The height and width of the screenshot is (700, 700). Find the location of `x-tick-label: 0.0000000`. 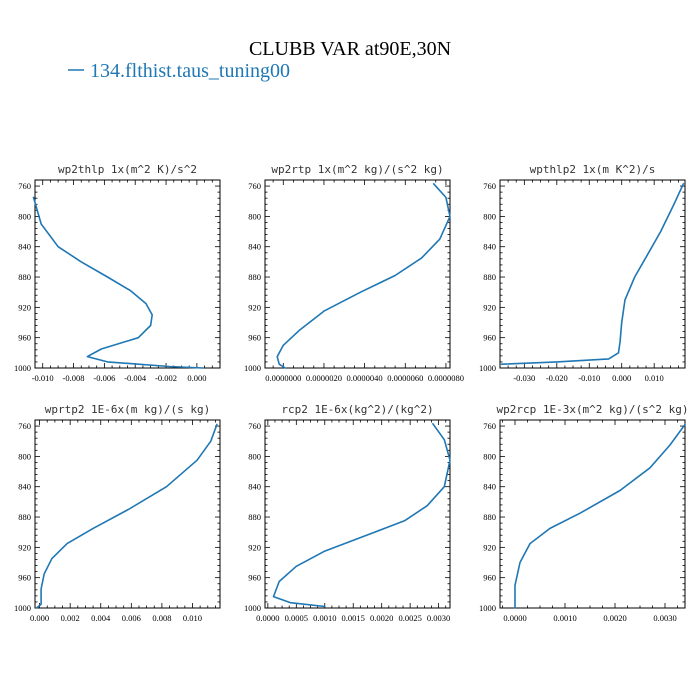

x-tick-label: 0.0000000 is located at coordinates (283, 378).